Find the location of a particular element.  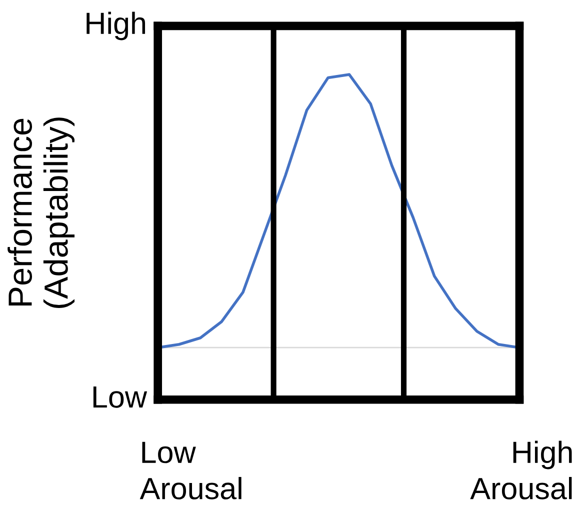

text: Low is located at coordinates (120, 397).